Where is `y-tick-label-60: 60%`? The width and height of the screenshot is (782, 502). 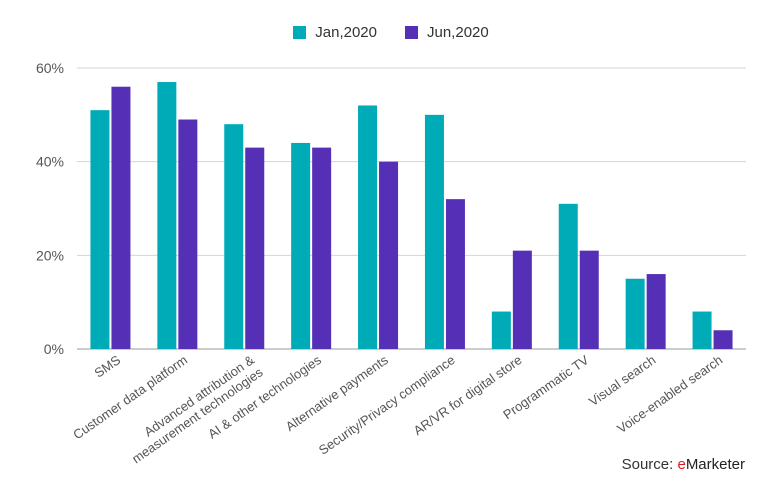
y-tick-label-60: 60% is located at coordinates (50, 68).